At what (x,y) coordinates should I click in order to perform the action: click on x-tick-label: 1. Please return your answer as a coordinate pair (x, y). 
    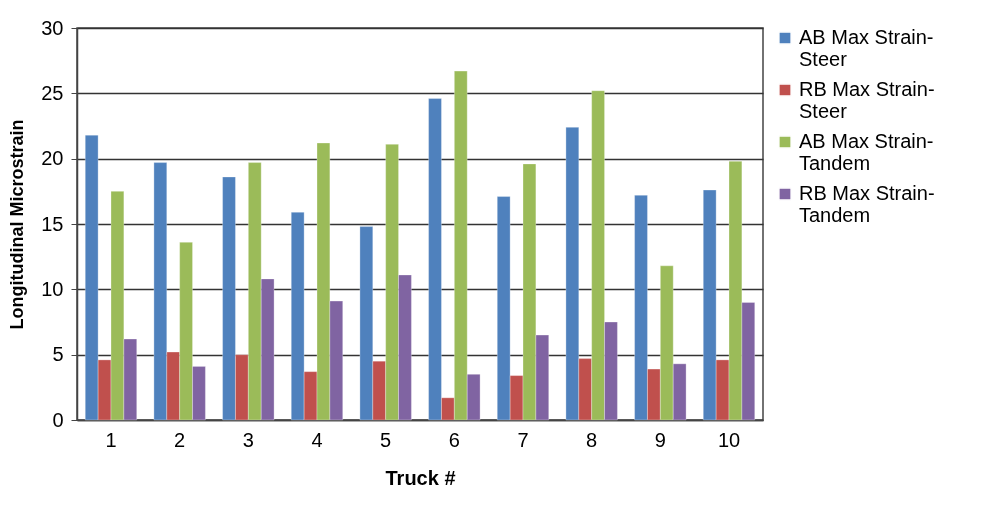
    Looking at the image, I should click on (111, 439).